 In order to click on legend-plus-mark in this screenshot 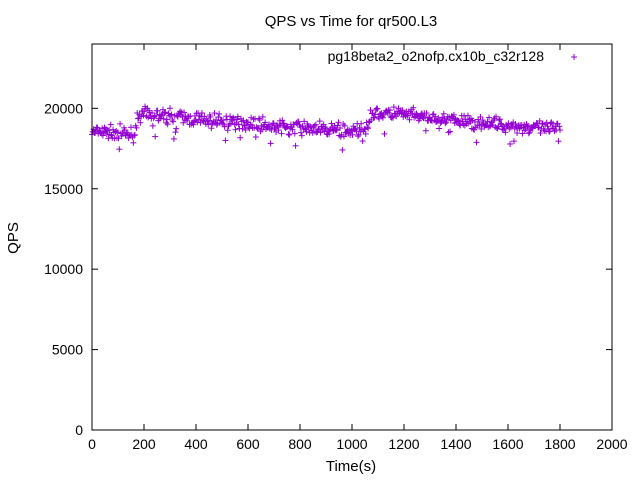, I will do `click(574, 57)`.